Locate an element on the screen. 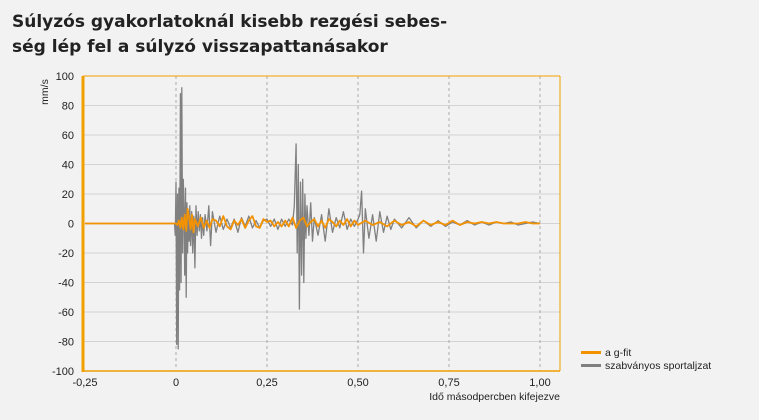 This screenshot has width=759, height=420. x-tick-label: 0,50 is located at coordinates (357, 383).